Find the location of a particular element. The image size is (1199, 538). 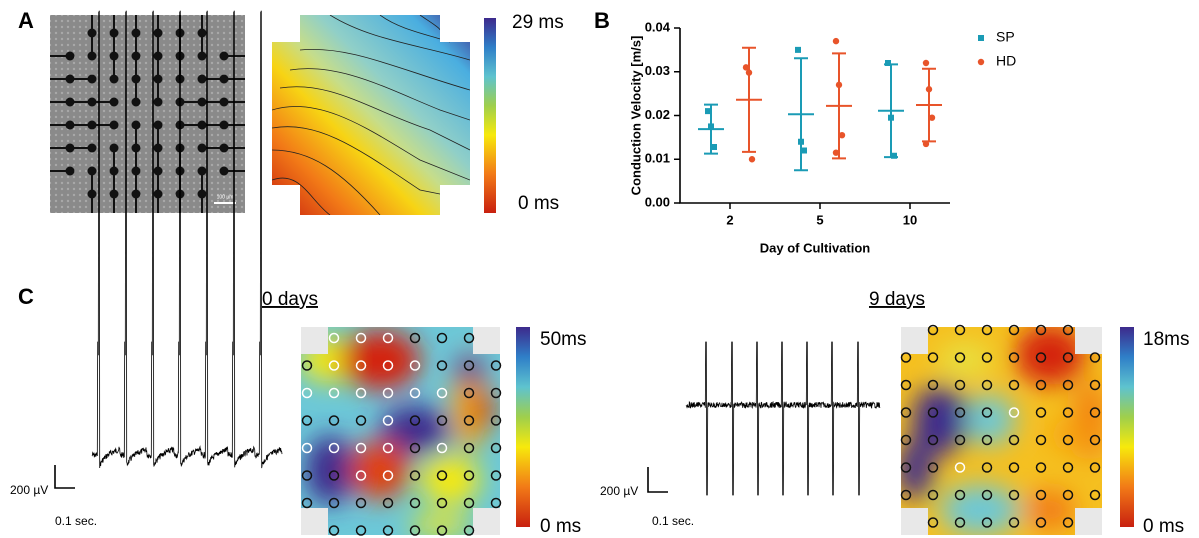

activation-map is located at coordinates (371, 115).